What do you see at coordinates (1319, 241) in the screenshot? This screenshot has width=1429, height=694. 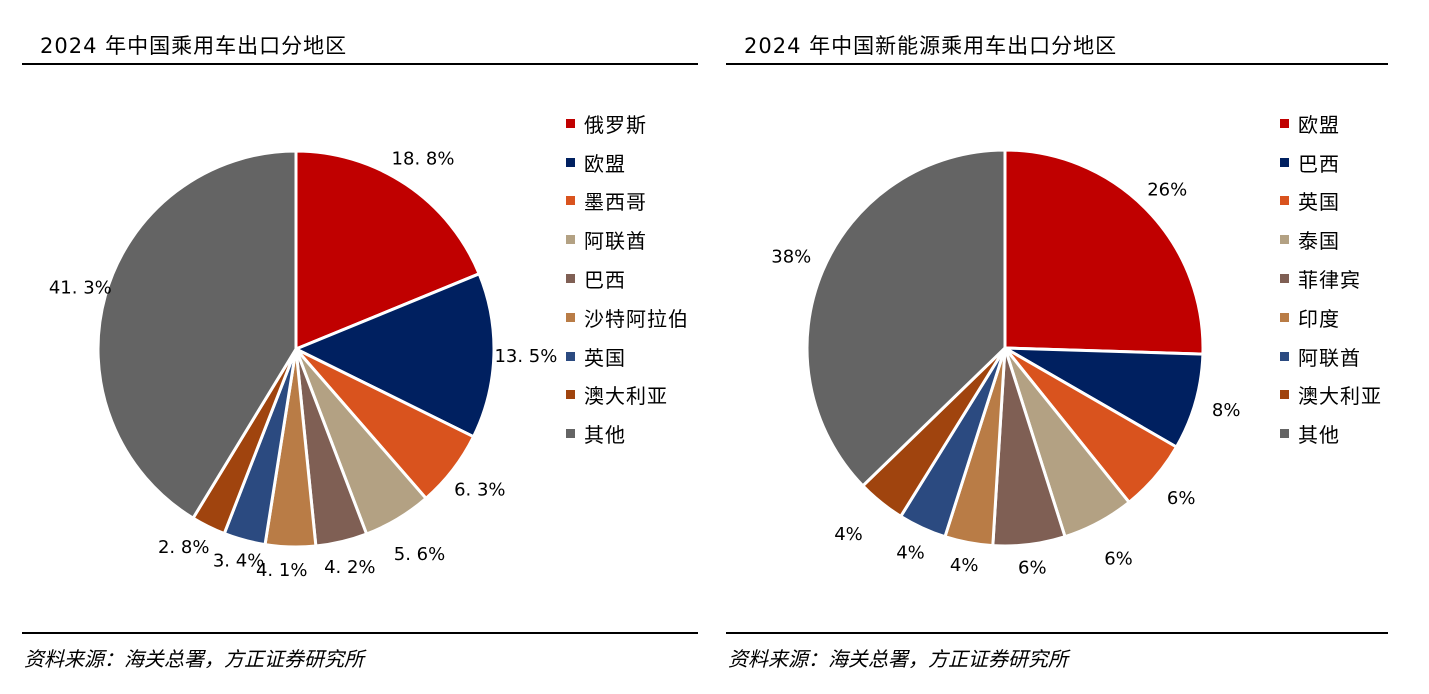 I see `legend-label: 泰国` at bounding box center [1319, 241].